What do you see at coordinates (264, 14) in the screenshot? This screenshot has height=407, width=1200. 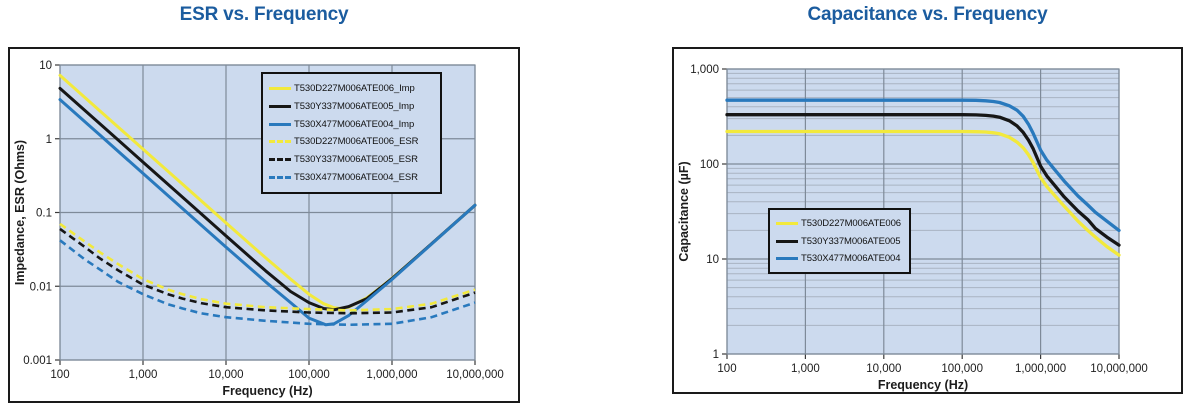 I see `chart-title-esr: ESR vs. Frequency` at bounding box center [264, 14].